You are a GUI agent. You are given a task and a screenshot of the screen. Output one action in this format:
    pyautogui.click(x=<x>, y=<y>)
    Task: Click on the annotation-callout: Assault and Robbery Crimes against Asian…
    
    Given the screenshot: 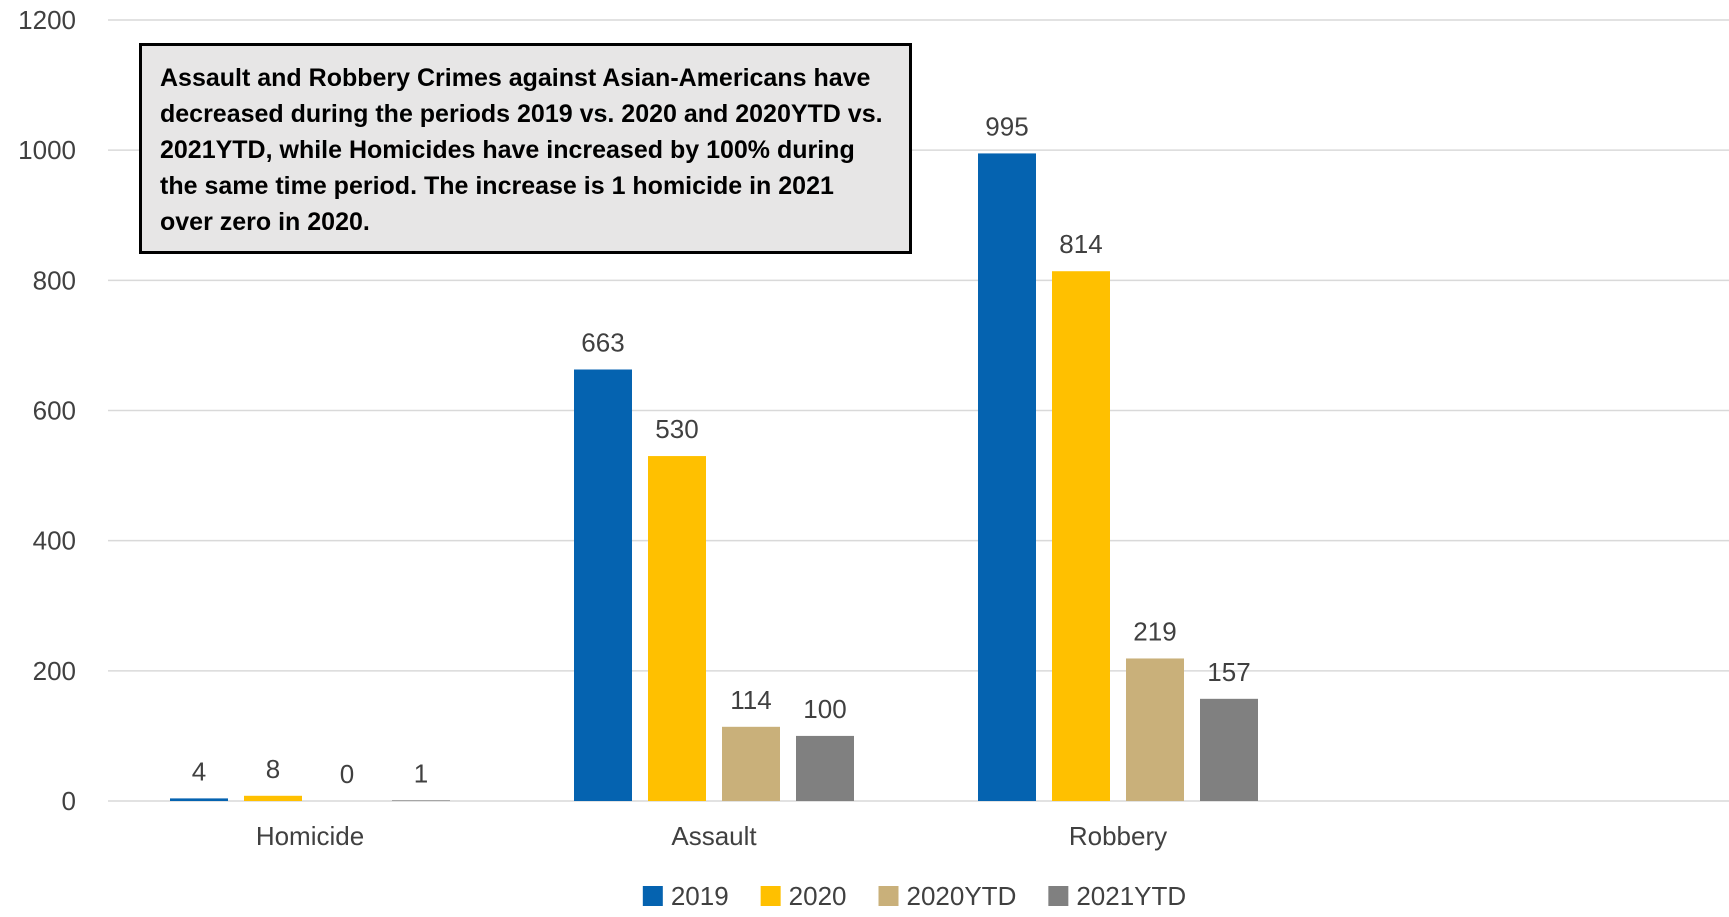 What is the action you would take?
    pyautogui.click(x=525, y=148)
    